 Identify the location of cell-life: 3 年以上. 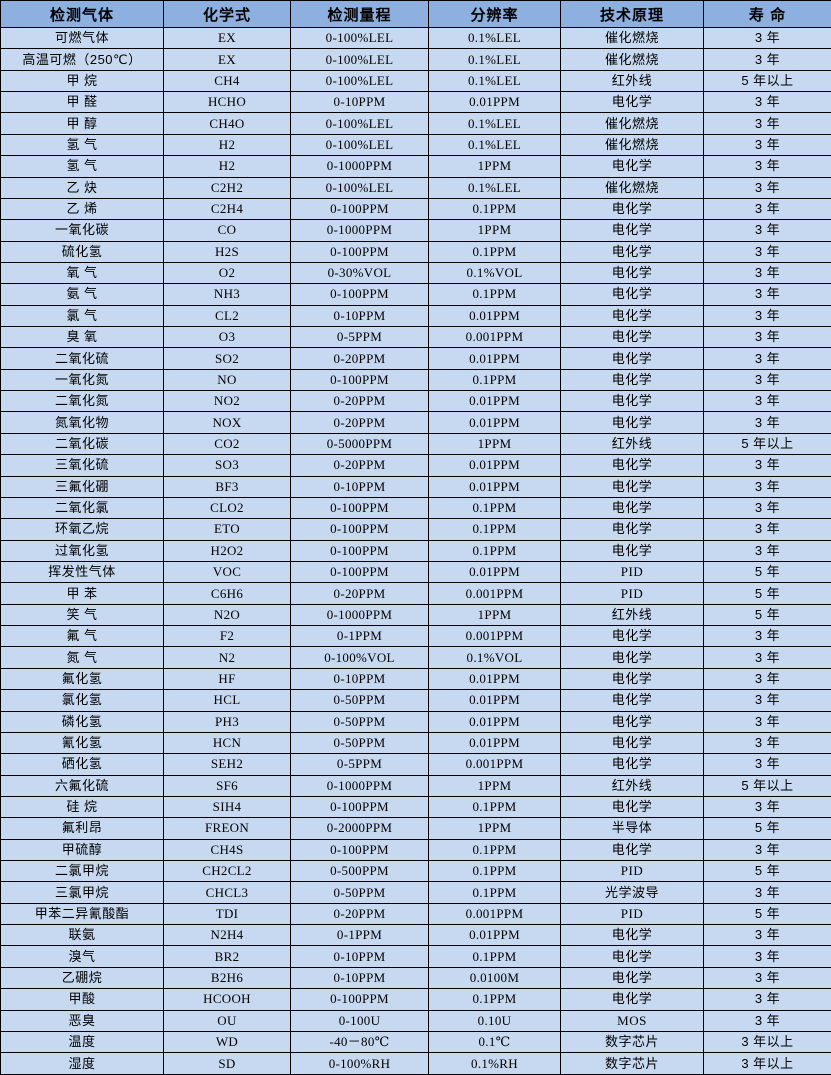
(767, 1042).